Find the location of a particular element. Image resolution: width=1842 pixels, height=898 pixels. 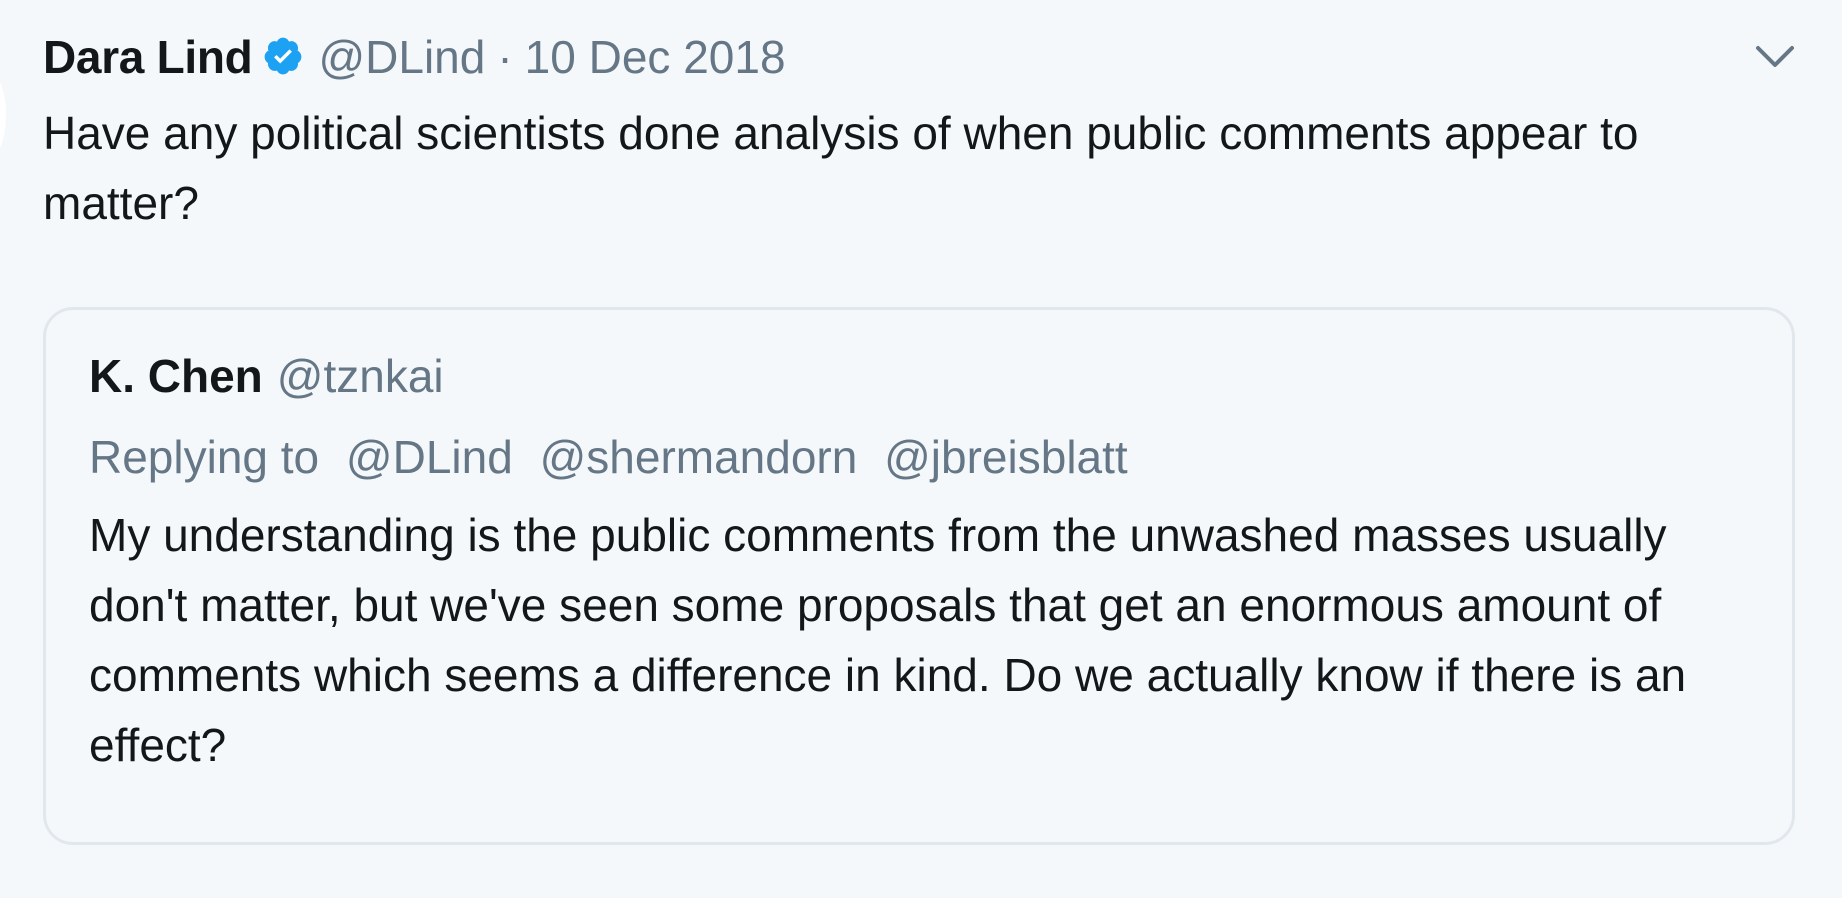

tweet-date: 10 Dec 2018 is located at coordinates (655, 57).